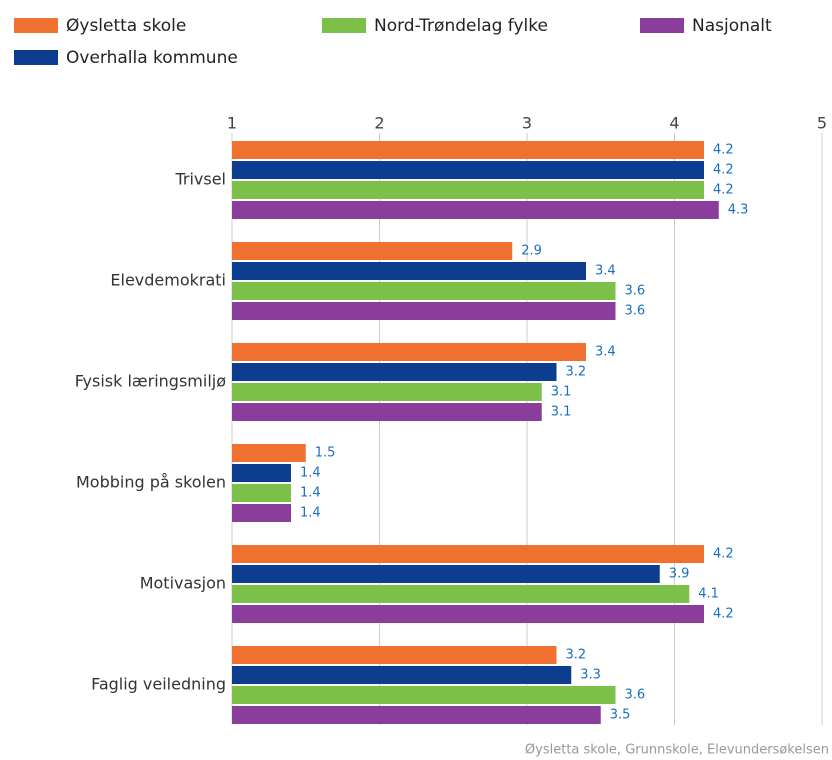 Image resolution: width=832 pixels, height=760 pixels. Describe the element at coordinates (590, 675) in the screenshot. I see `value-label: 3.3` at that location.